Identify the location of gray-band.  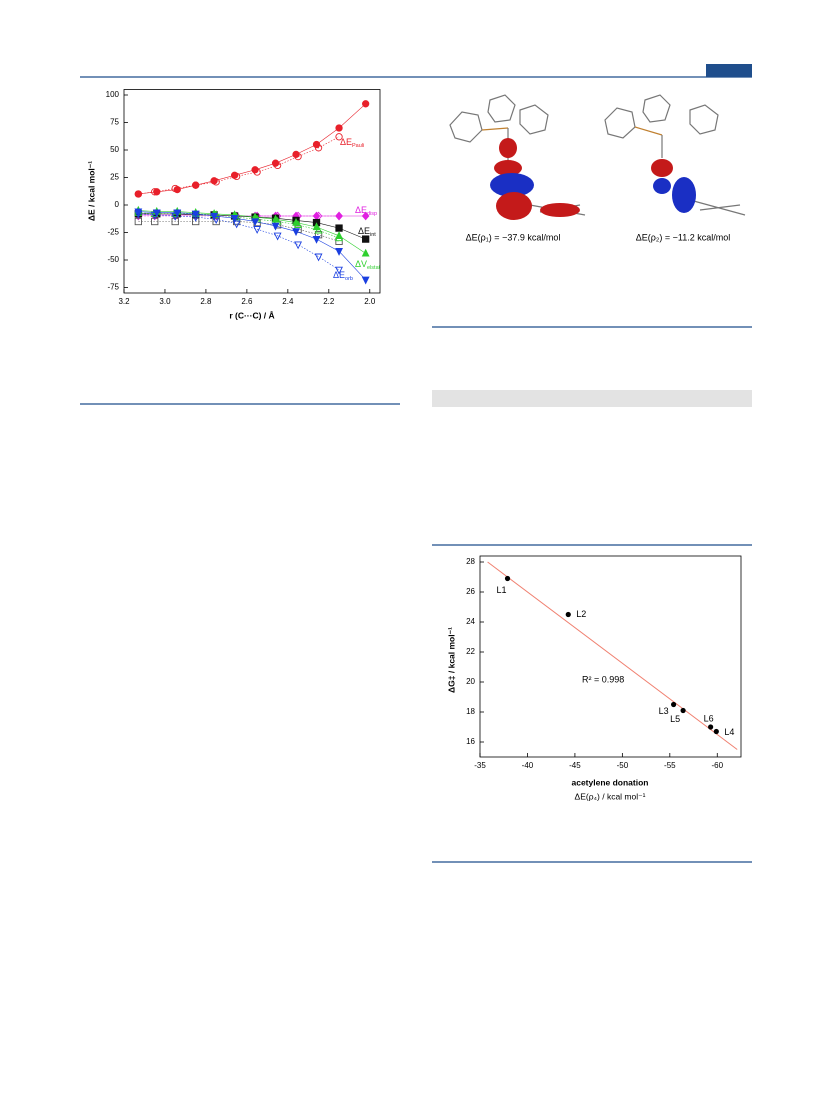
(592, 398).